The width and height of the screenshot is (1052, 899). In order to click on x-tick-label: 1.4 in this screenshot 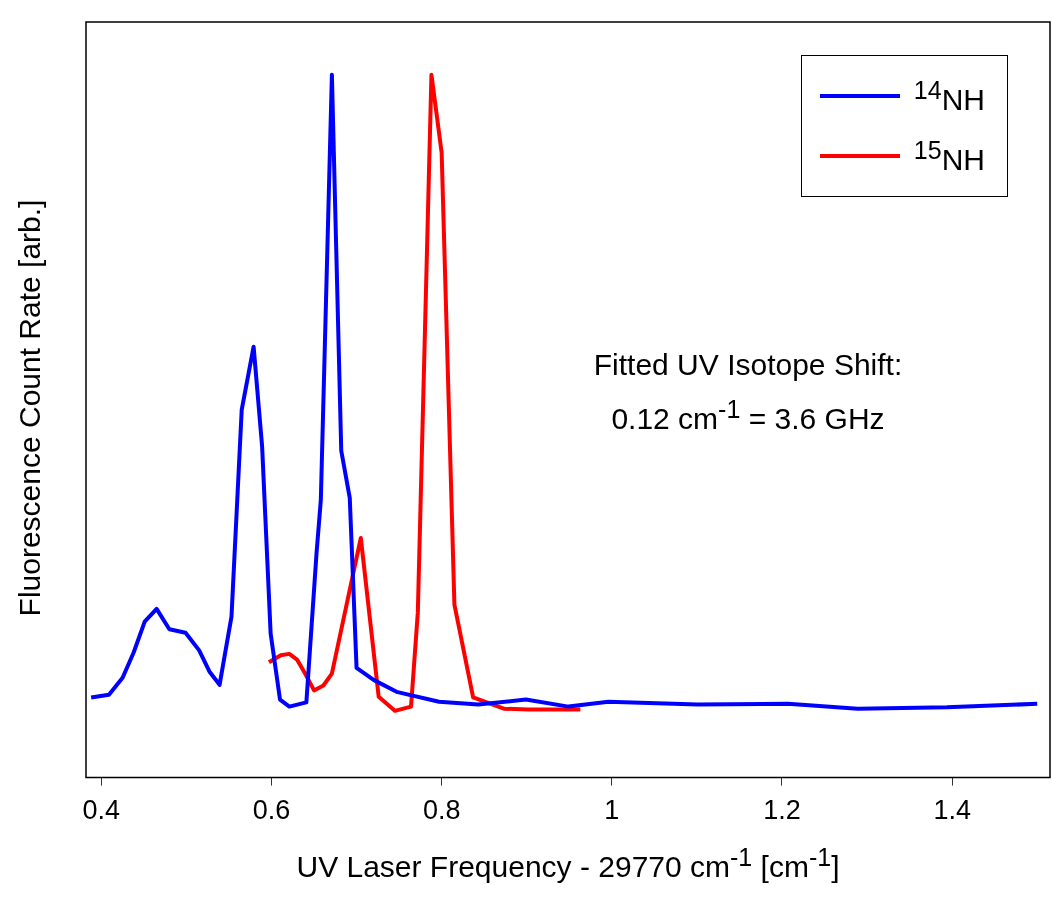, I will do `click(952, 810)`.